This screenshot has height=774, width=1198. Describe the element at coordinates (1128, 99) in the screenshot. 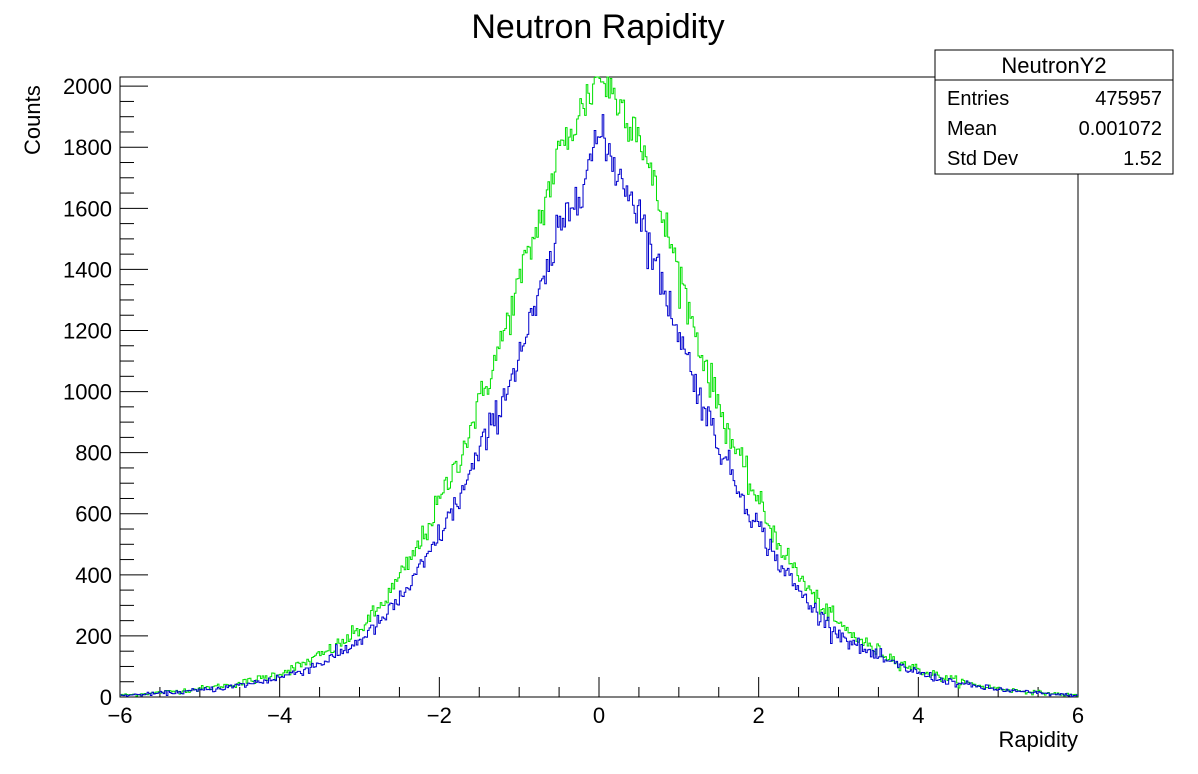

I see `stats-entries-value: 475957` at that location.